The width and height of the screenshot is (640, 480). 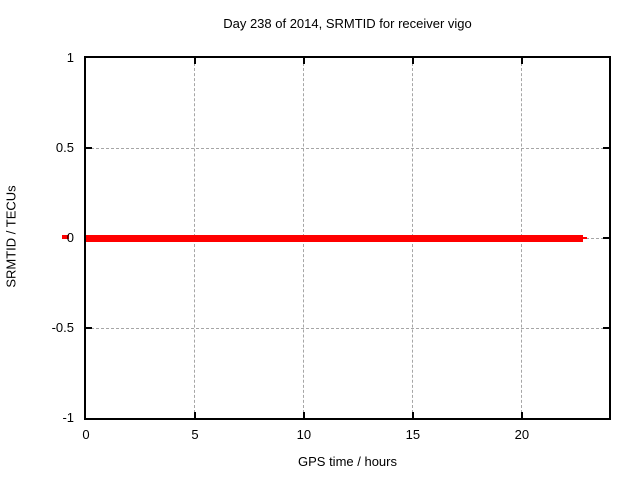 What do you see at coordinates (65, 237) in the screenshot?
I see `zero-line-outer-dash` at bounding box center [65, 237].